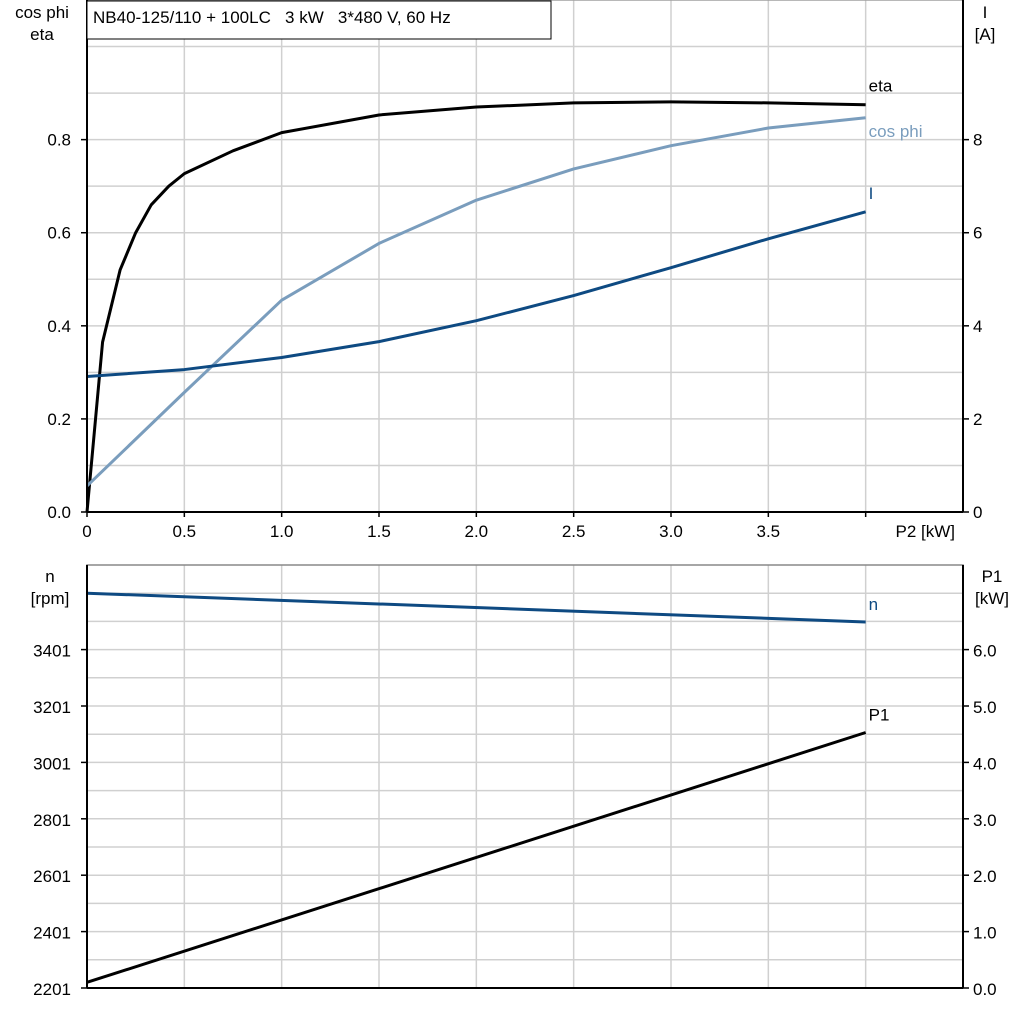 This screenshot has width=1024, height=1024. I want to click on y-tick-label-left: 2601, so click(52, 876).